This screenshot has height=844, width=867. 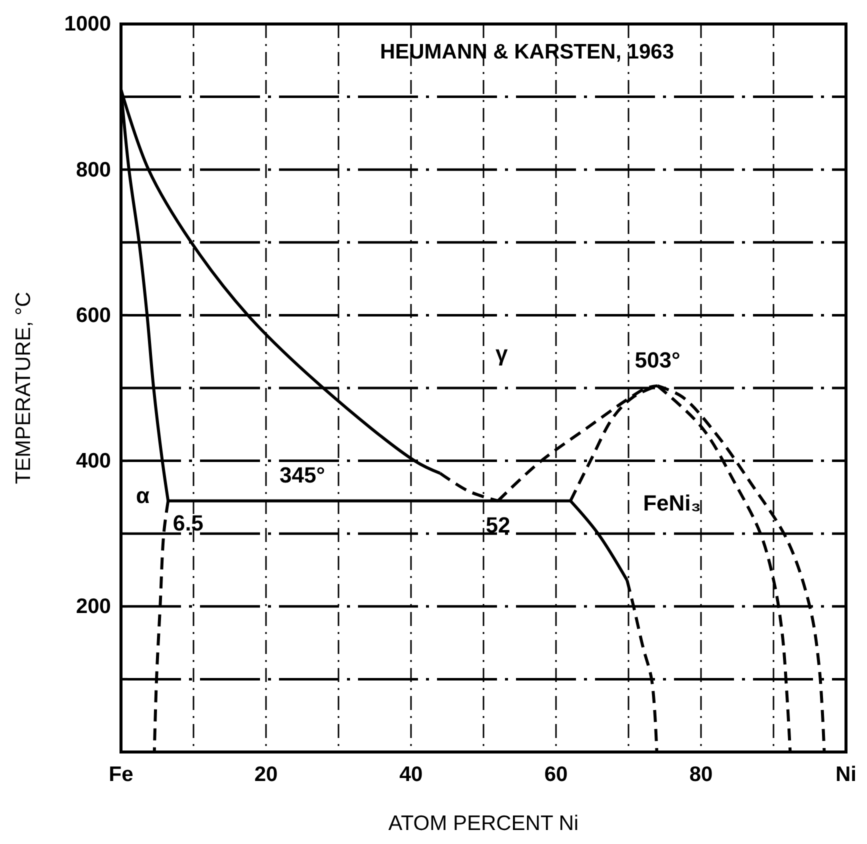 What do you see at coordinates (846, 774) in the screenshot?
I see `x-tick-label: Ni` at bounding box center [846, 774].